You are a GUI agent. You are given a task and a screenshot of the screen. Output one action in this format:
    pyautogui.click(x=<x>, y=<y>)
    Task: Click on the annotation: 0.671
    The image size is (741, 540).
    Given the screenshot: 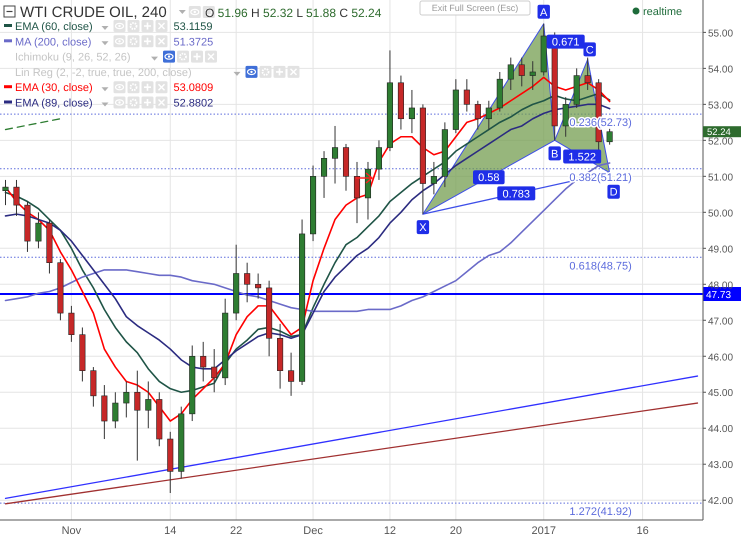 What is the action you would take?
    pyautogui.click(x=566, y=42)
    